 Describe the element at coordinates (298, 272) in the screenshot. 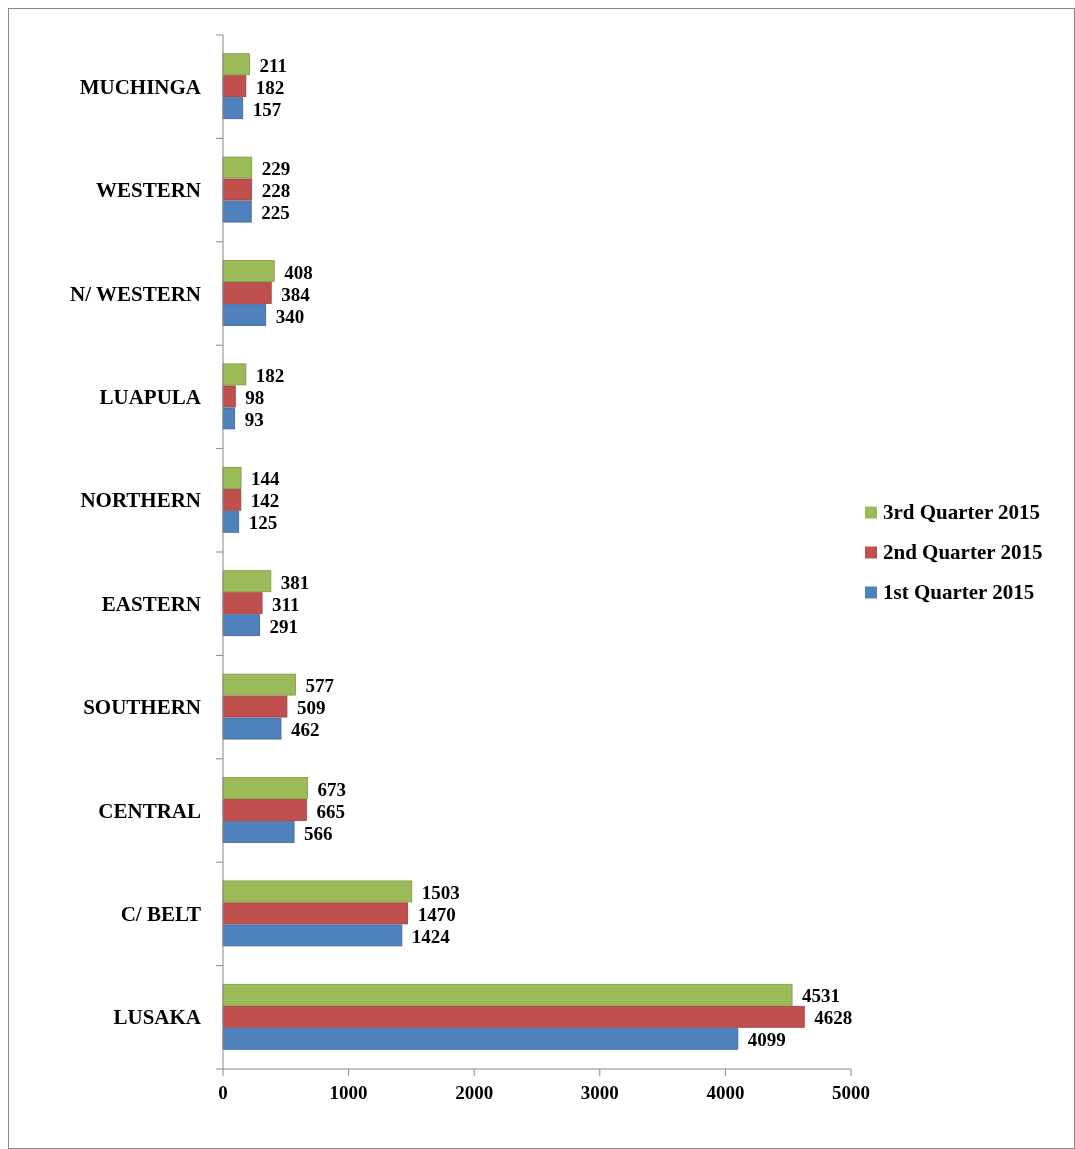

I see `data-label: 408` at that location.